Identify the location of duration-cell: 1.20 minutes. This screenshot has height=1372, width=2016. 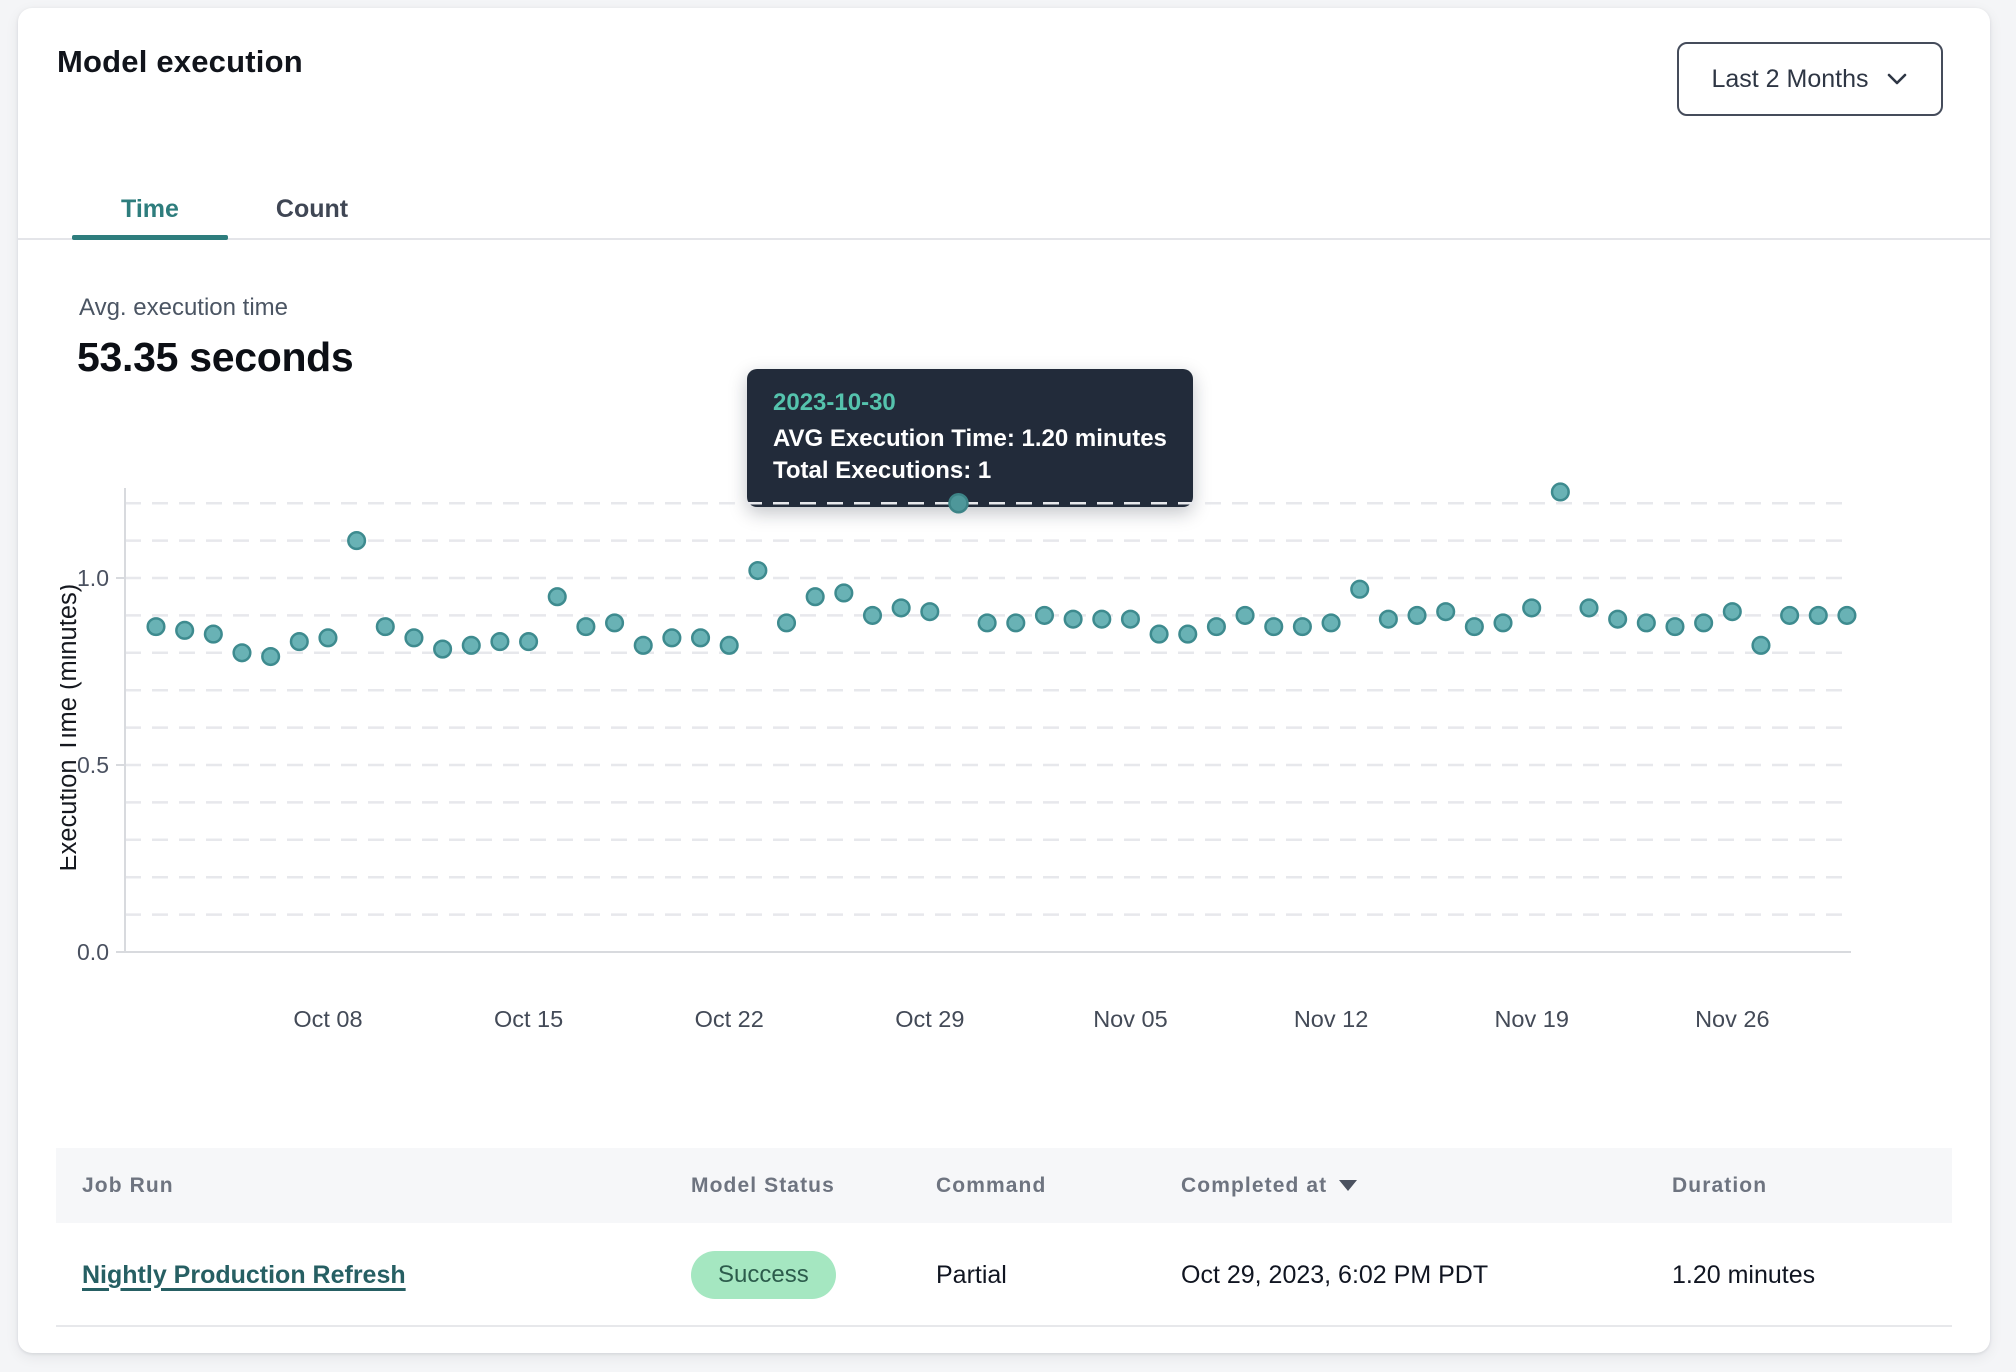
(1744, 1274).